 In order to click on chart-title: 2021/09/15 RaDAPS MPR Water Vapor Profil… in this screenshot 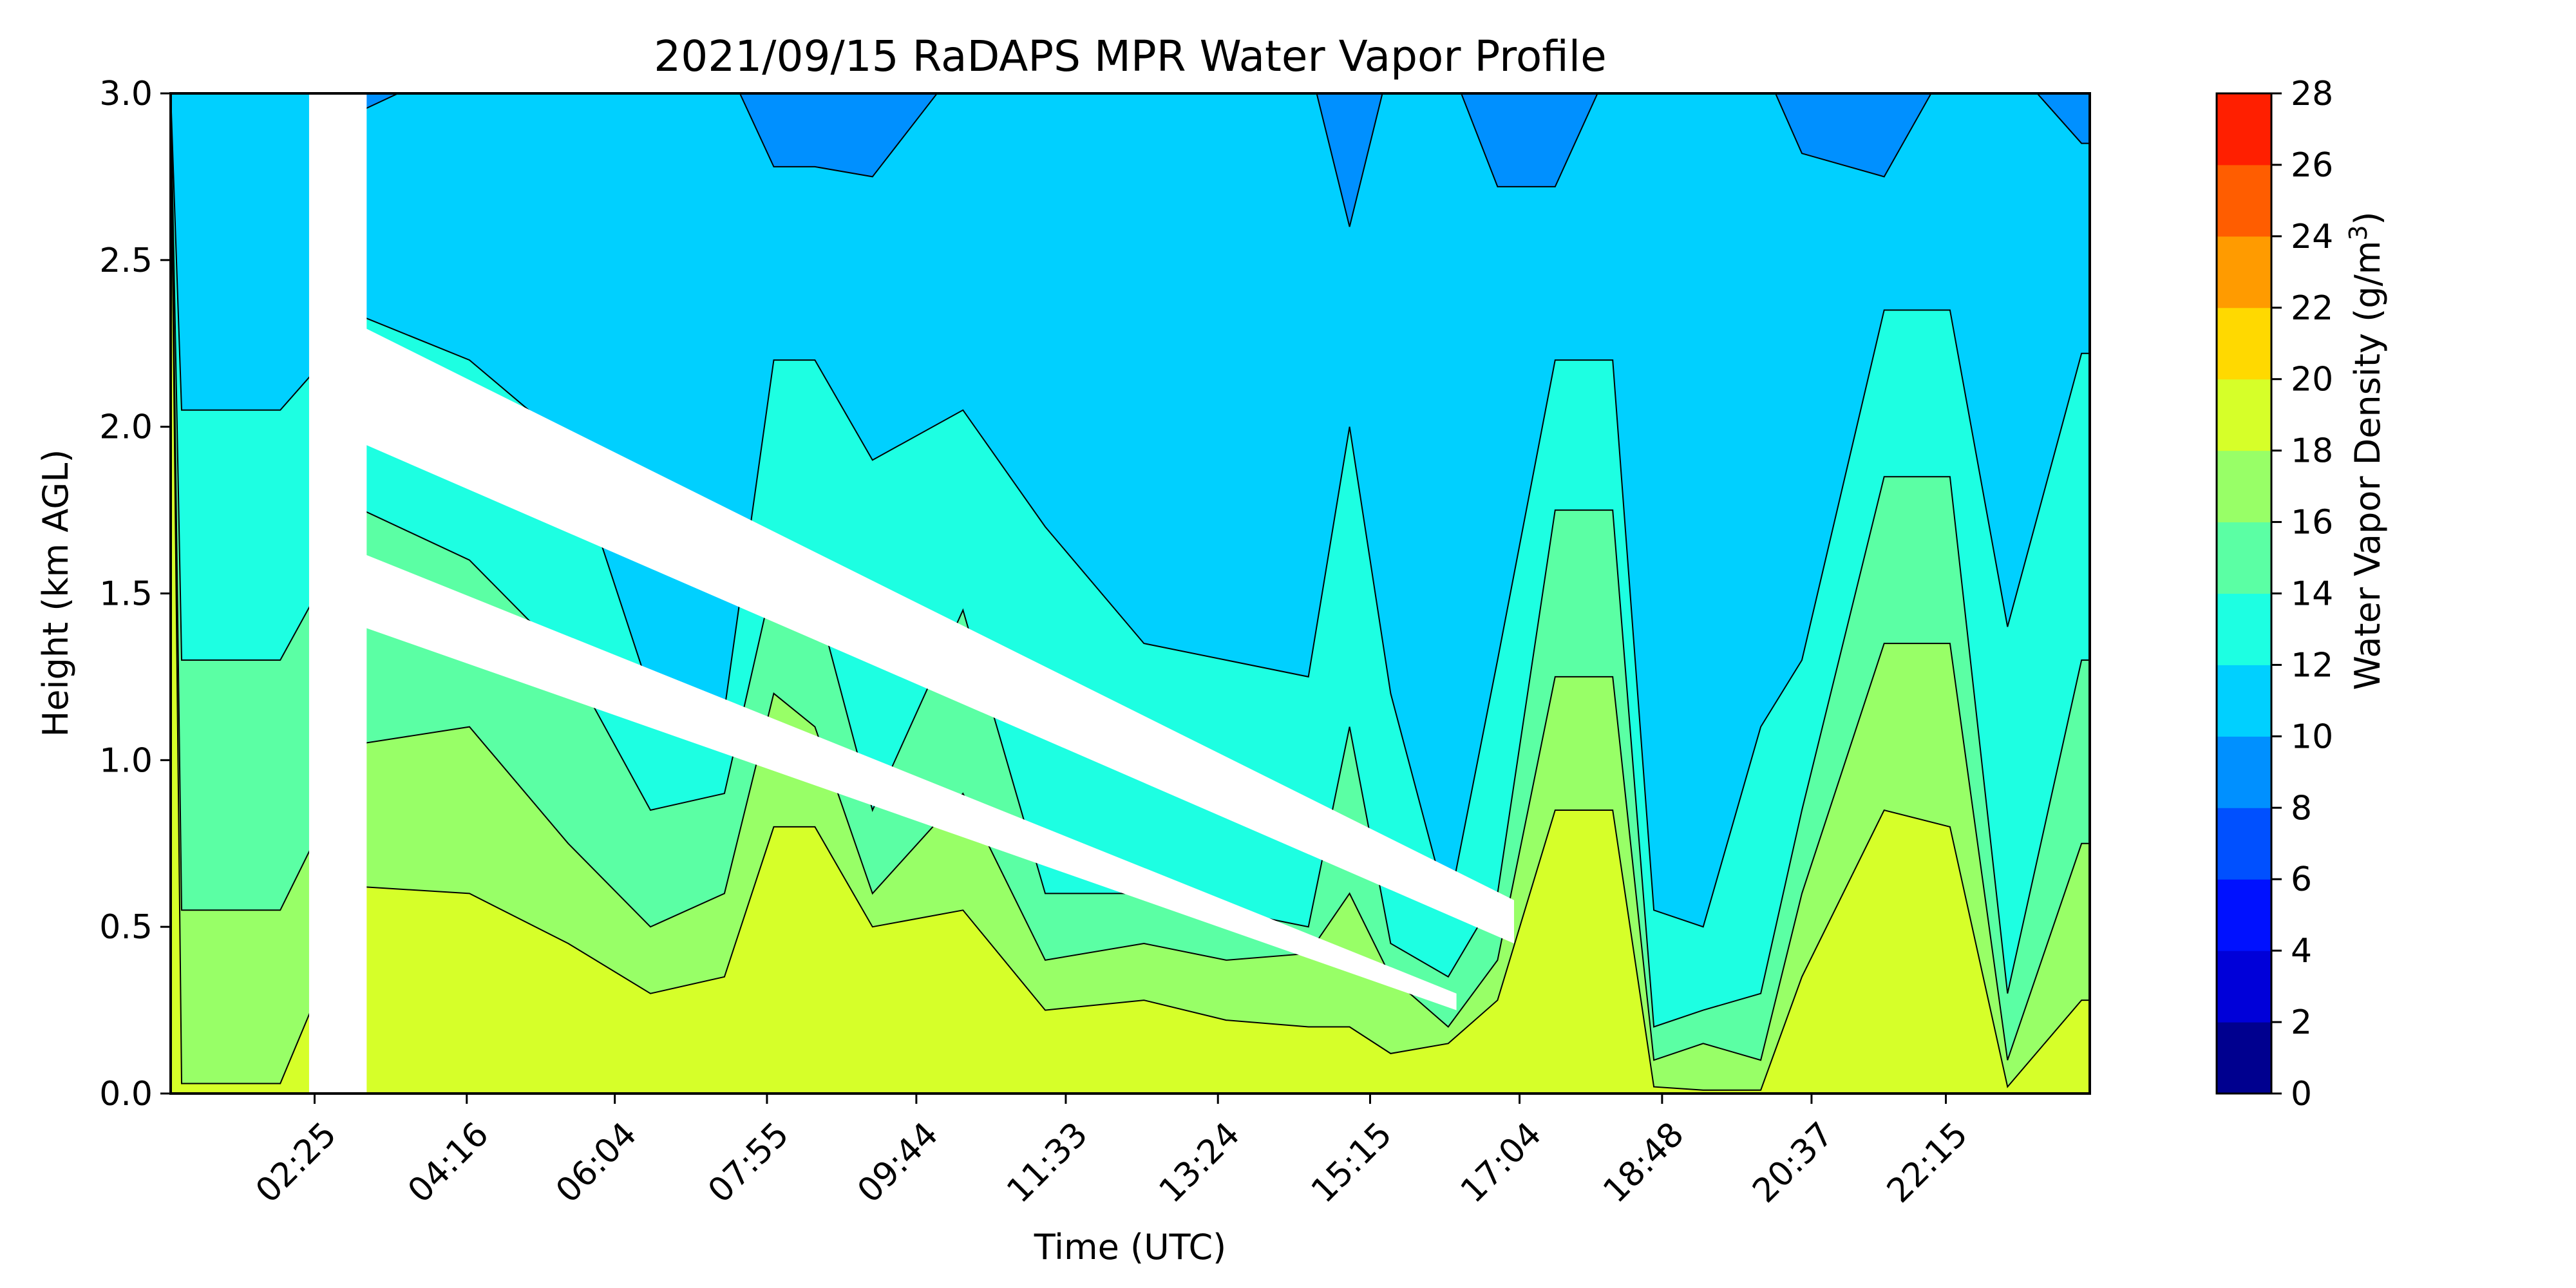, I will do `click(1130, 56)`.